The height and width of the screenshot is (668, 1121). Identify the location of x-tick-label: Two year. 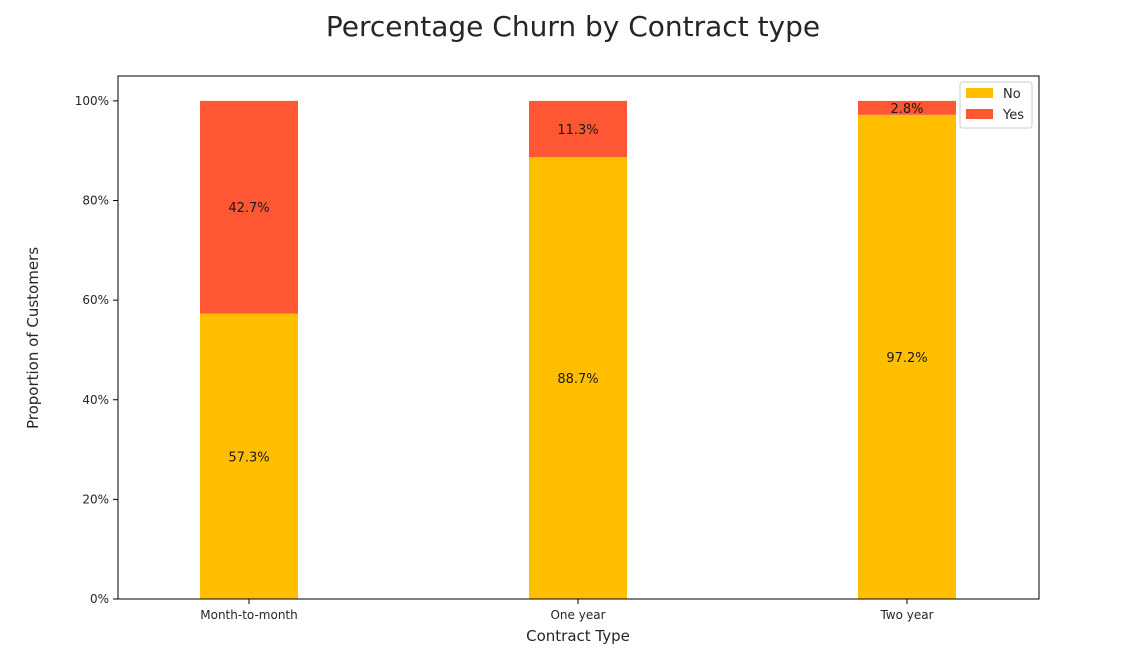
(906, 615).